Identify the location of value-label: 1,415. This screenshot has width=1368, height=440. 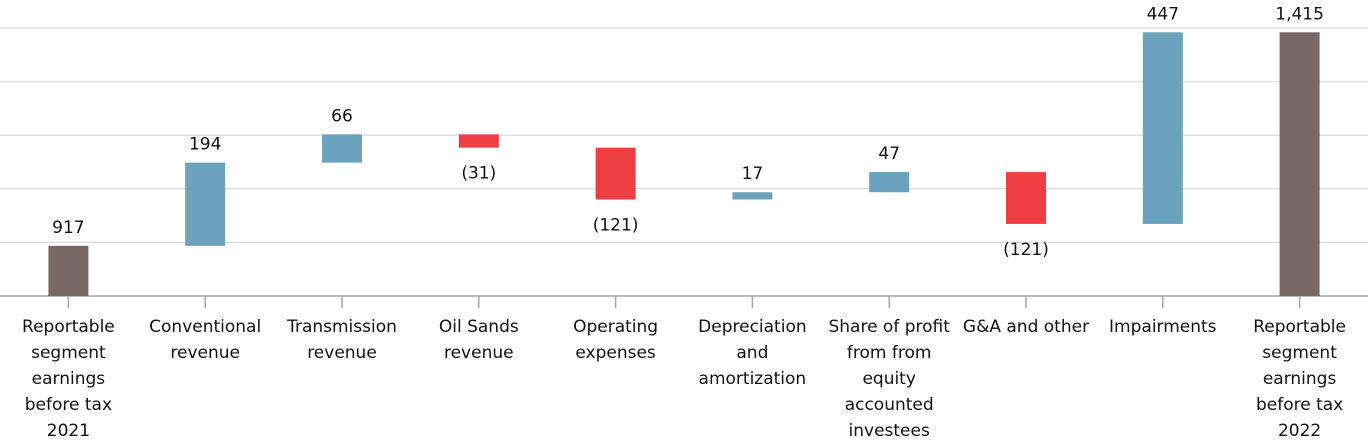
(1299, 14).